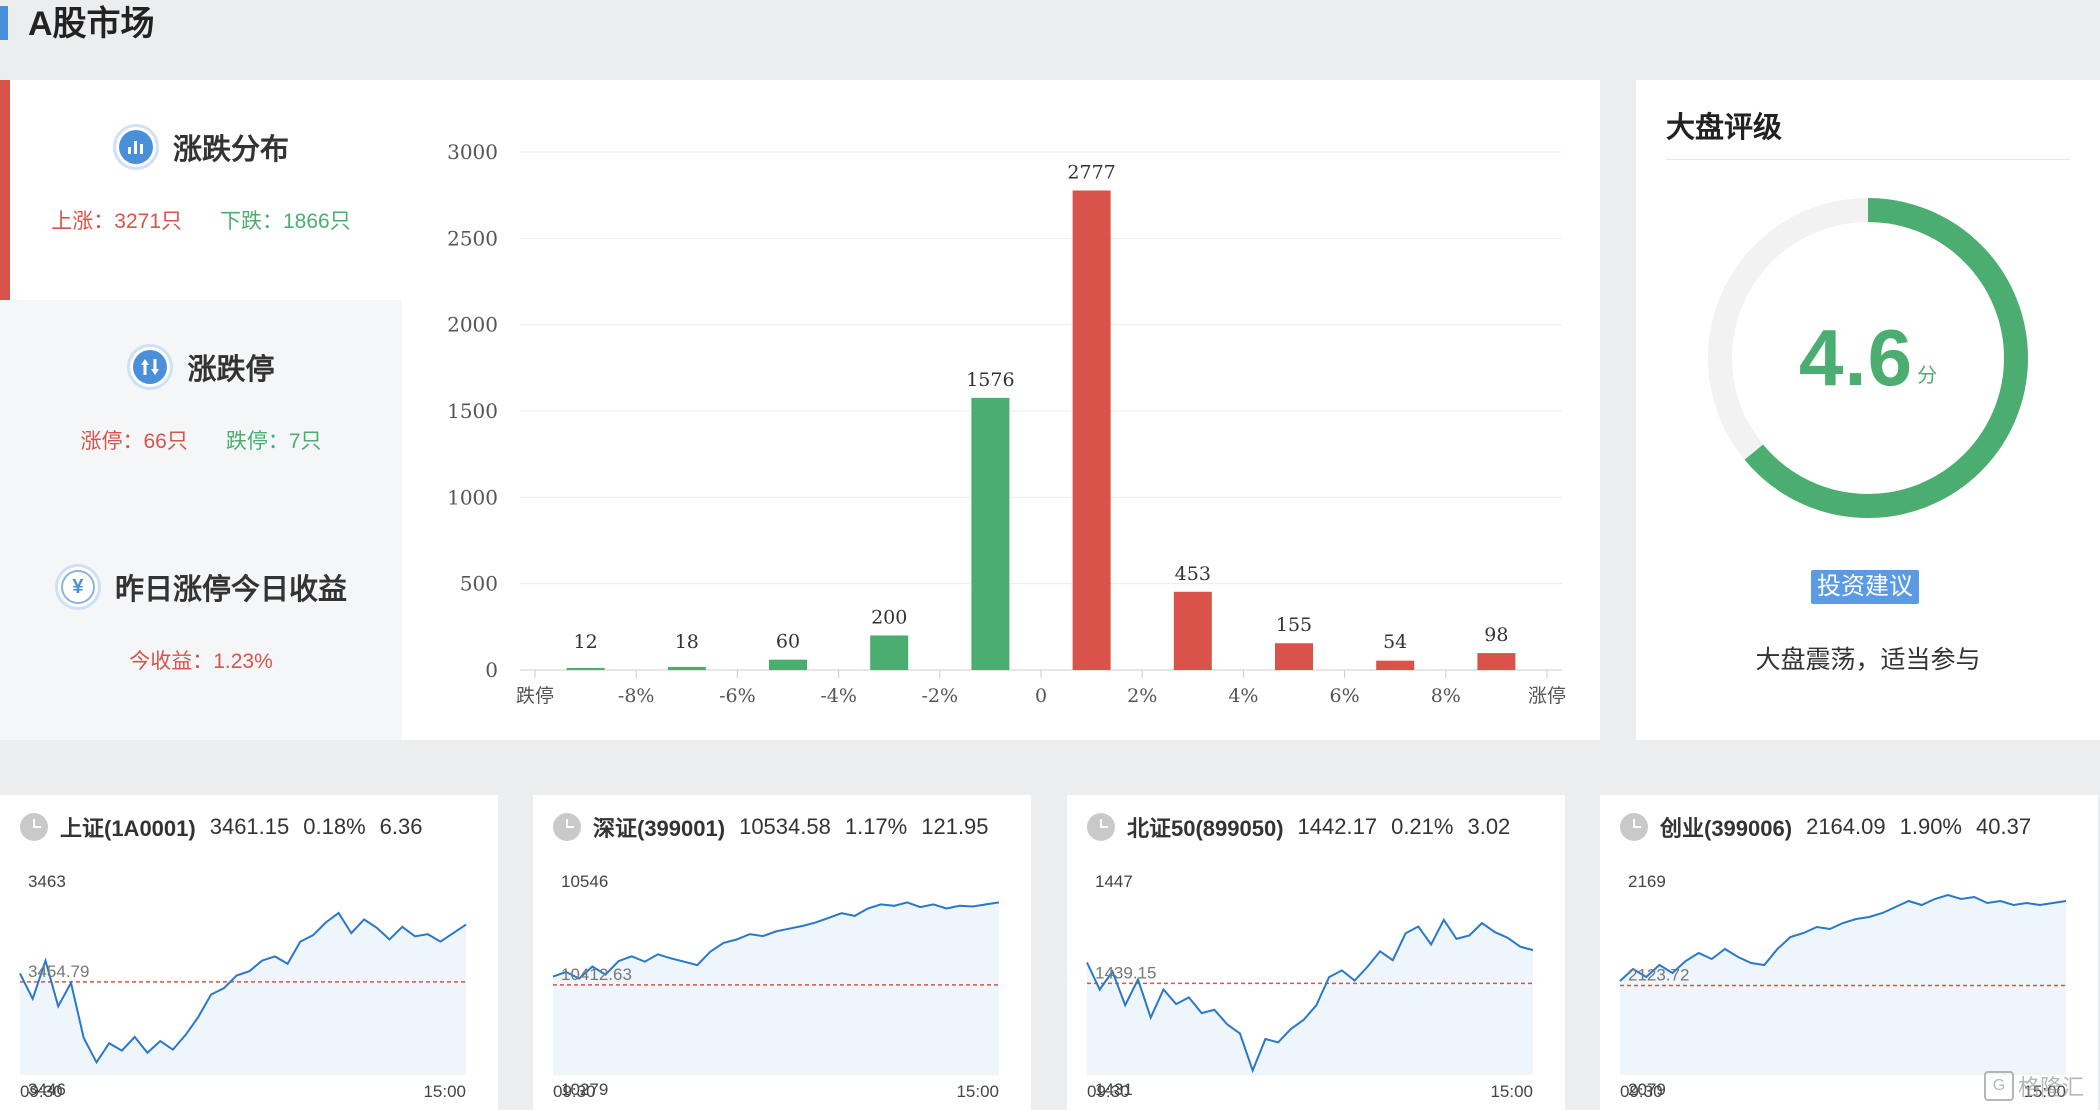 The width and height of the screenshot is (2100, 1110). I want to click on x-tick-label: 2%, so click(1142, 696).